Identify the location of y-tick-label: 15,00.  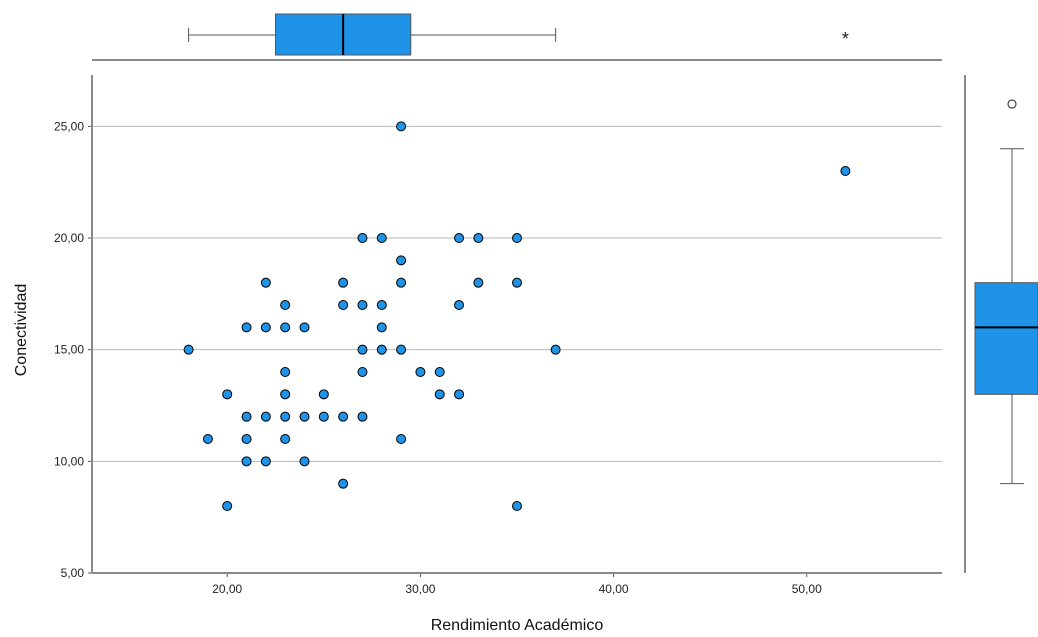
(69, 350).